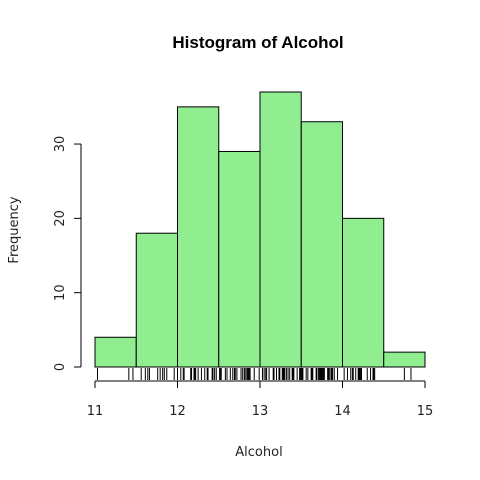 The width and height of the screenshot is (480, 480). What do you see at coordinates (342, 411) in the screenshot?
I see `x-tick-label: 14` at bounding box center [342, 411].